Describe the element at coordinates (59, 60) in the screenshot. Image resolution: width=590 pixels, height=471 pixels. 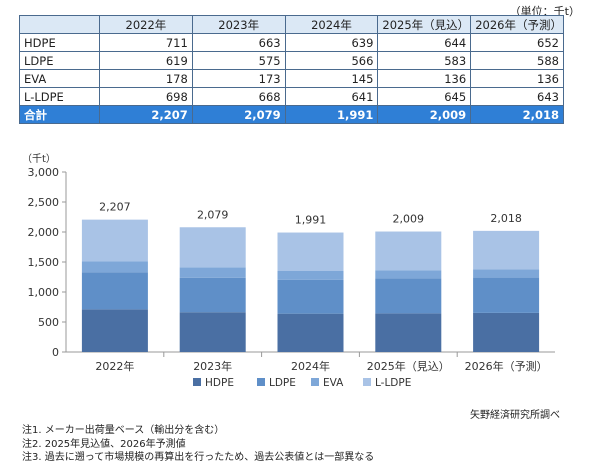
I see `table-row-label: LDPE` at that location.